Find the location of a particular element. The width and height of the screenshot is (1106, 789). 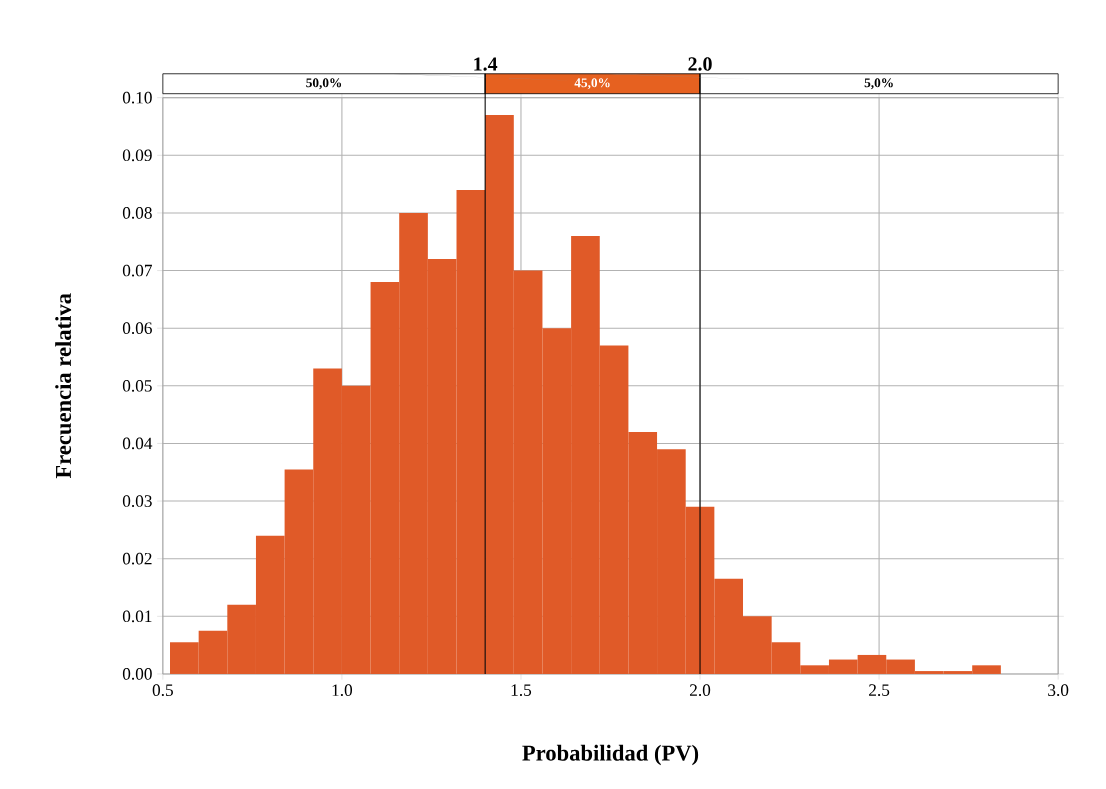

y-tick-label: 0.00 is located at coordinates (137, 674).